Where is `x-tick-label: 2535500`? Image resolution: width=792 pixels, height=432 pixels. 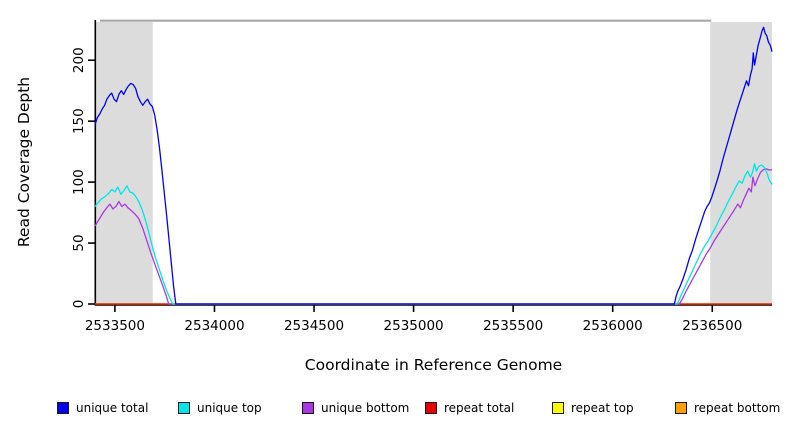 x-tick-label: 2535500 is located at coordinates (513, 326).